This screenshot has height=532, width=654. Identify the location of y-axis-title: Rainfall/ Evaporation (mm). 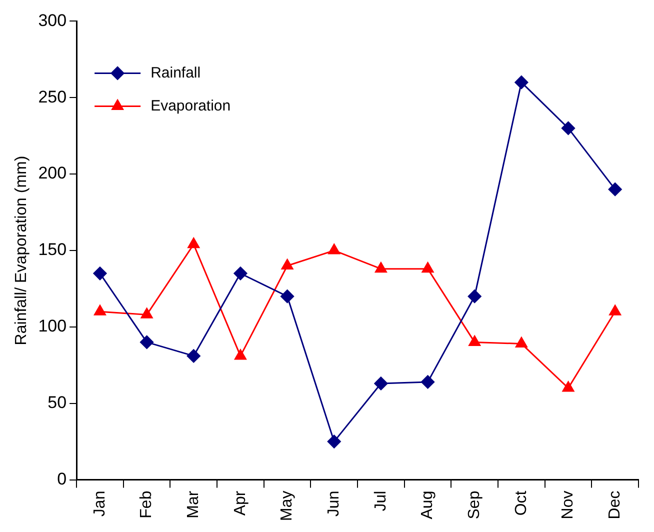
(21, 251).